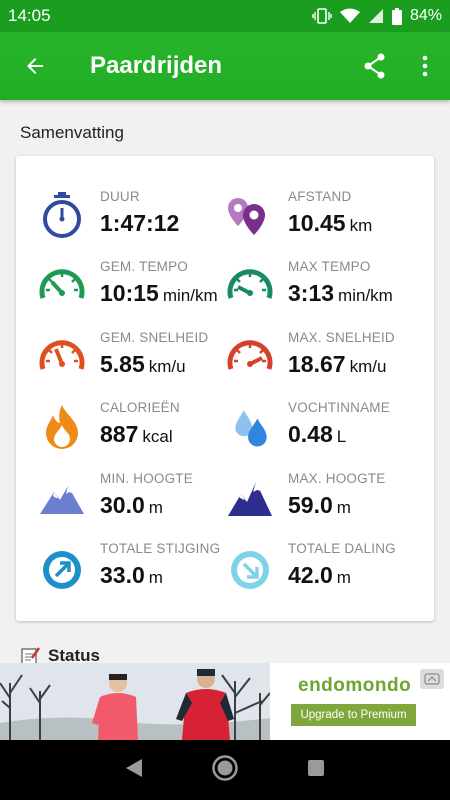 The image size is (450, 800). I want to click on system-nav-bar, so click(225, 770).